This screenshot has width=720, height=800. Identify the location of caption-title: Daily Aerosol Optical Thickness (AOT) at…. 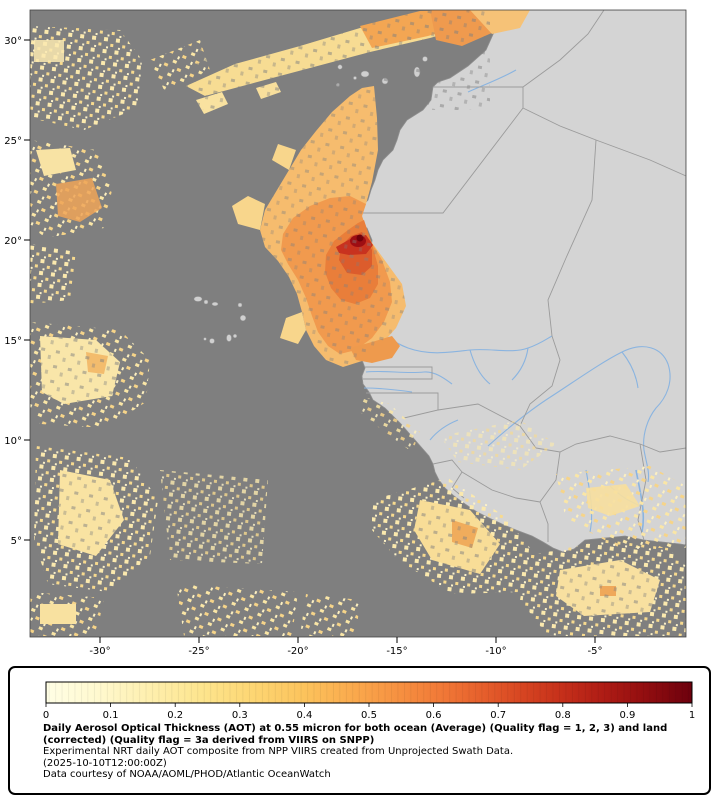
(355, 734).